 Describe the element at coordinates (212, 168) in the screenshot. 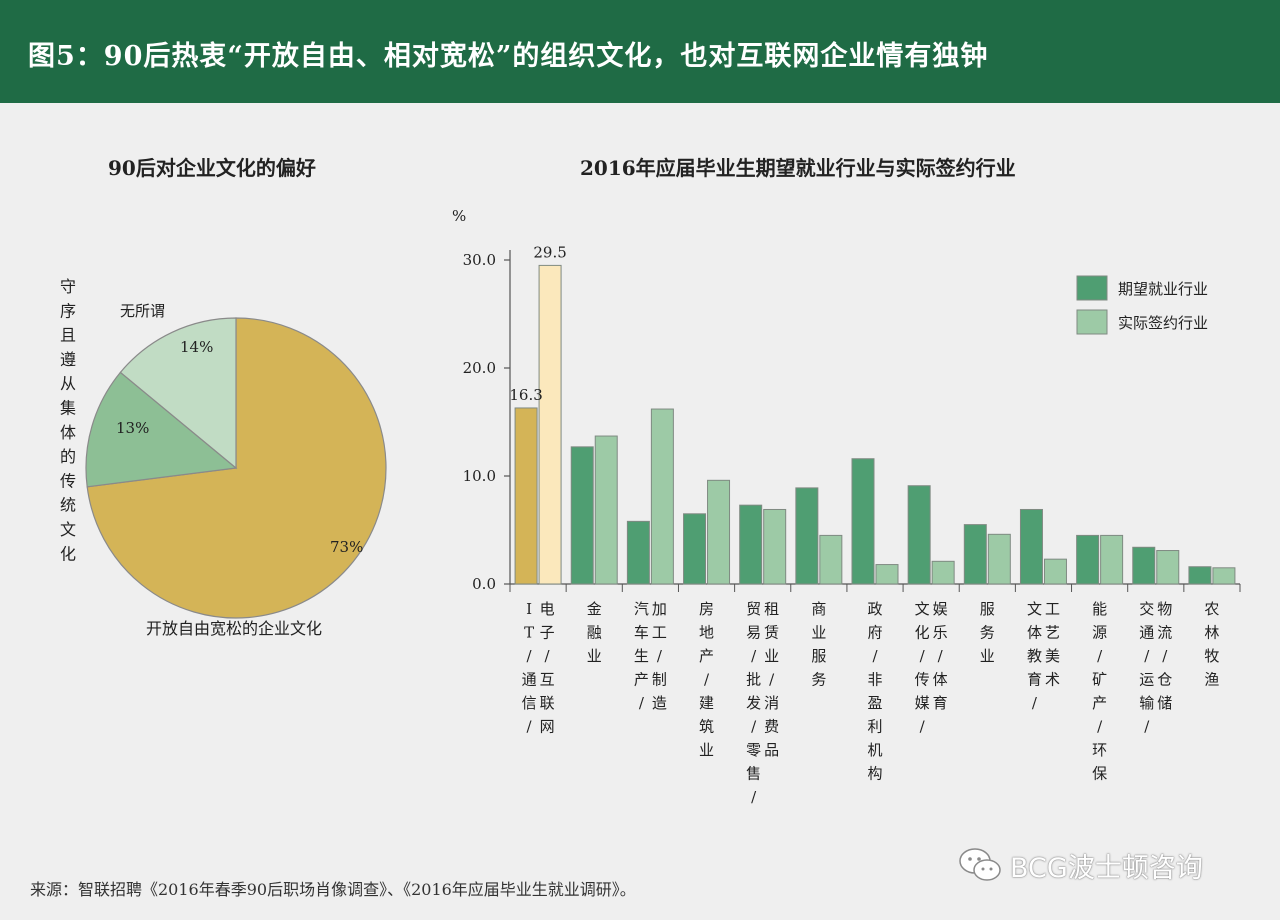

I see `pie-chart-title: 90后对企业文化的偏好` at that location.